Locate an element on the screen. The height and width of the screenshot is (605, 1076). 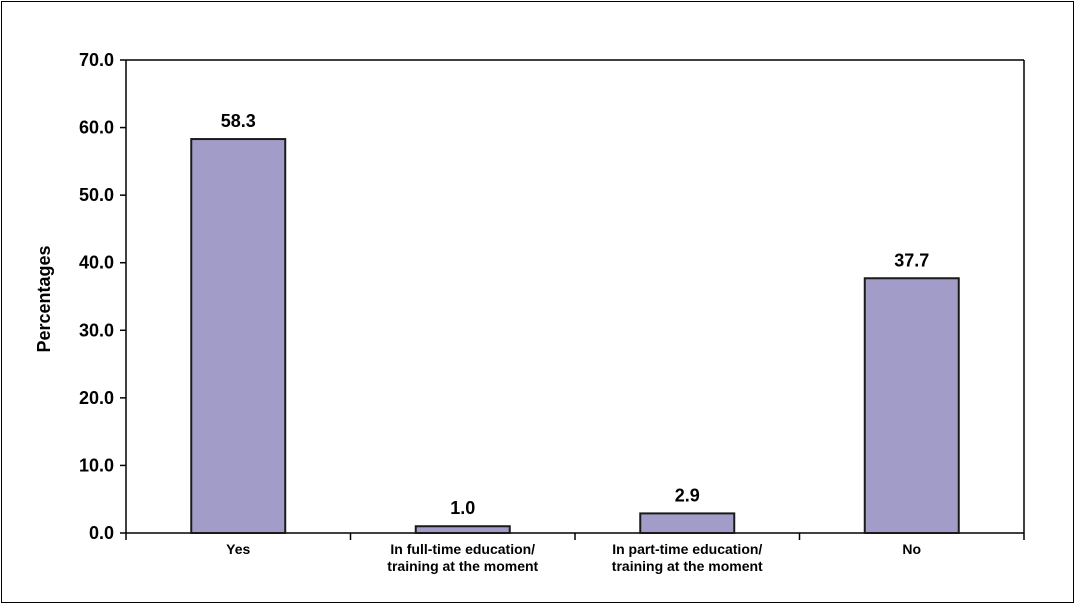
y-tick-label: 30.0 is located at coordinates (96, 330).